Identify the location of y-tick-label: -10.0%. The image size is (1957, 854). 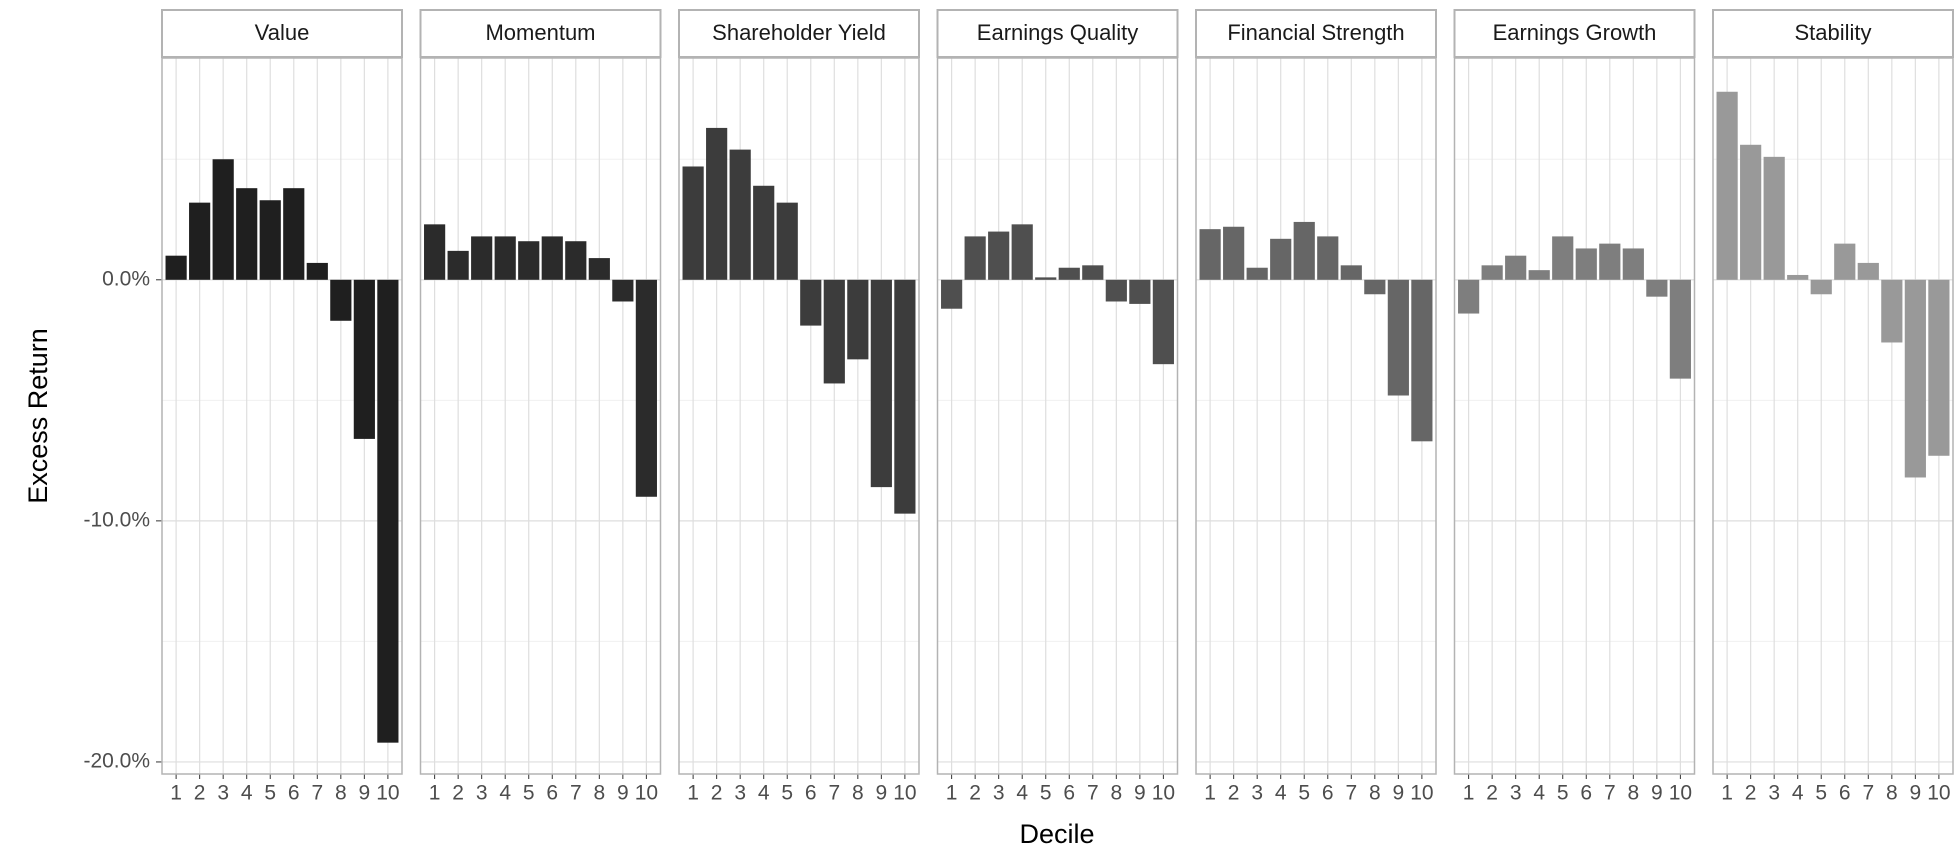
(116, 519).